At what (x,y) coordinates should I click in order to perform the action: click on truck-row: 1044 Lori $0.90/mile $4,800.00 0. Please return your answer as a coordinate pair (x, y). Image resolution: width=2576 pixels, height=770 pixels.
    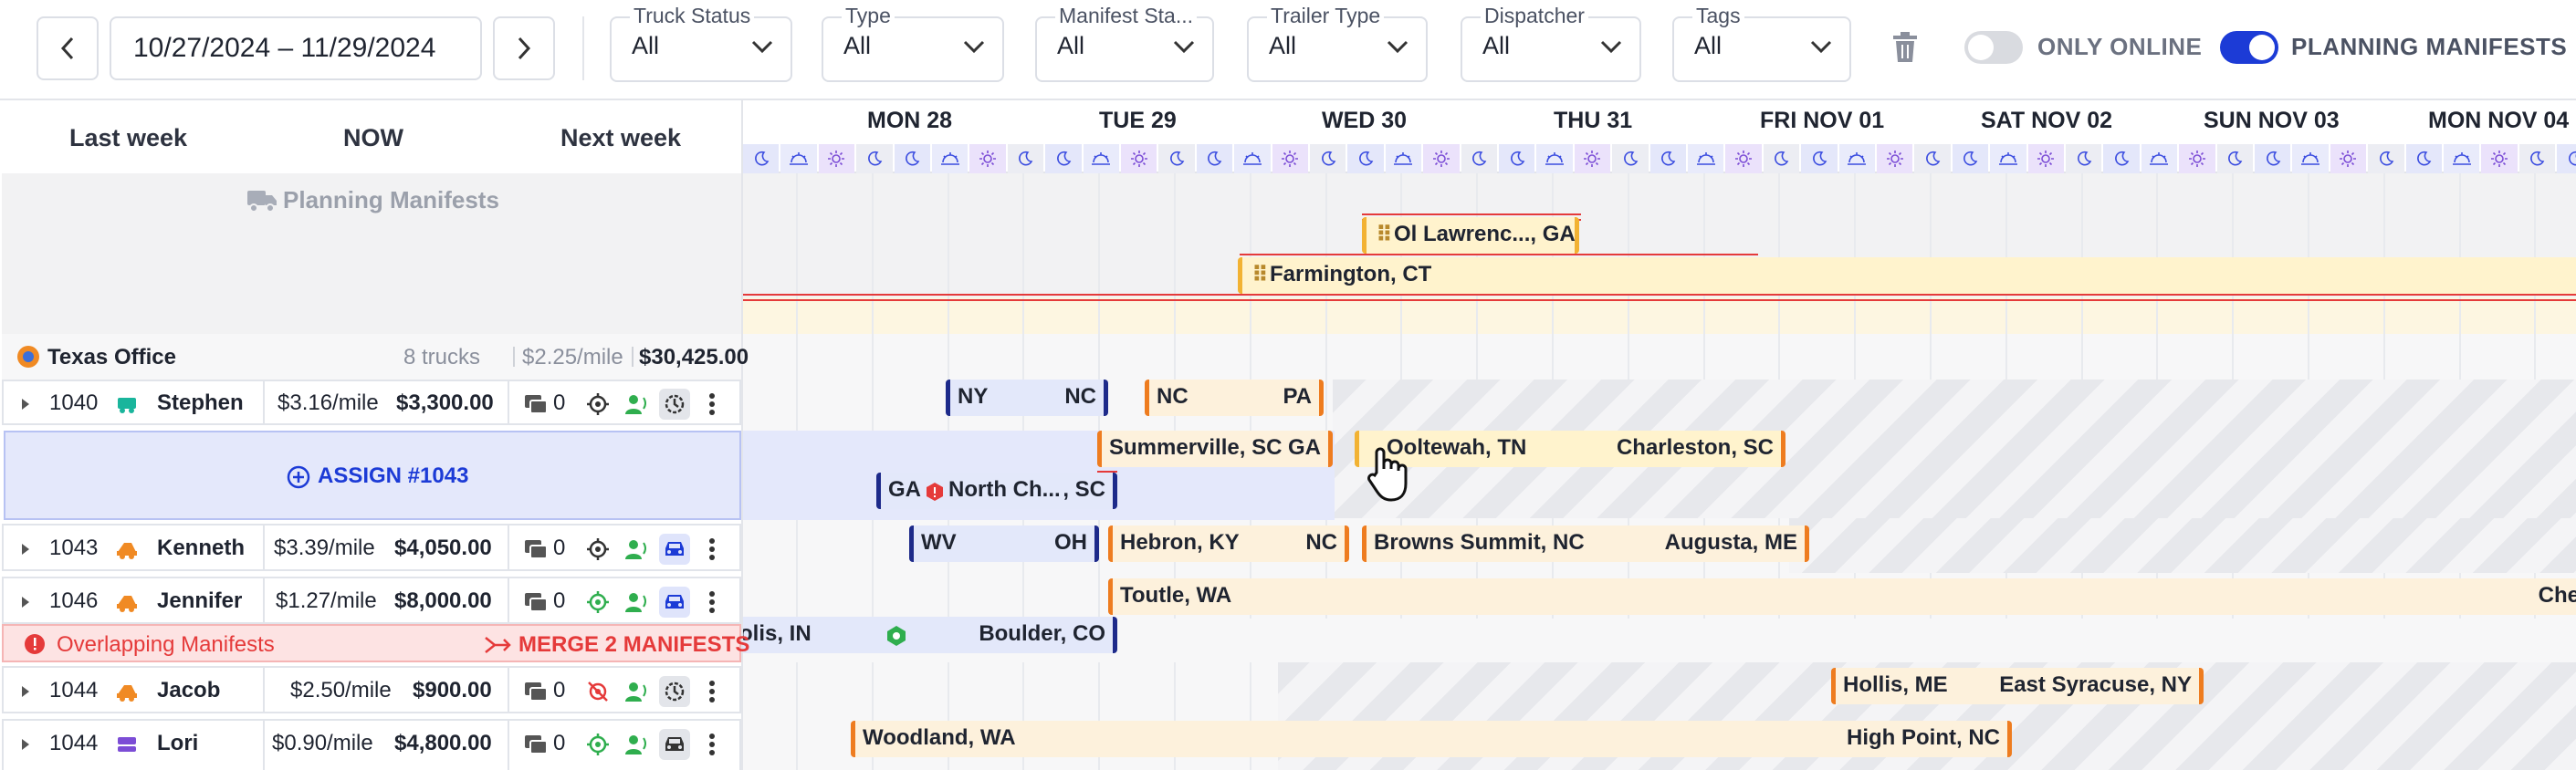
    Looking at the image, I should click on (371, 744).